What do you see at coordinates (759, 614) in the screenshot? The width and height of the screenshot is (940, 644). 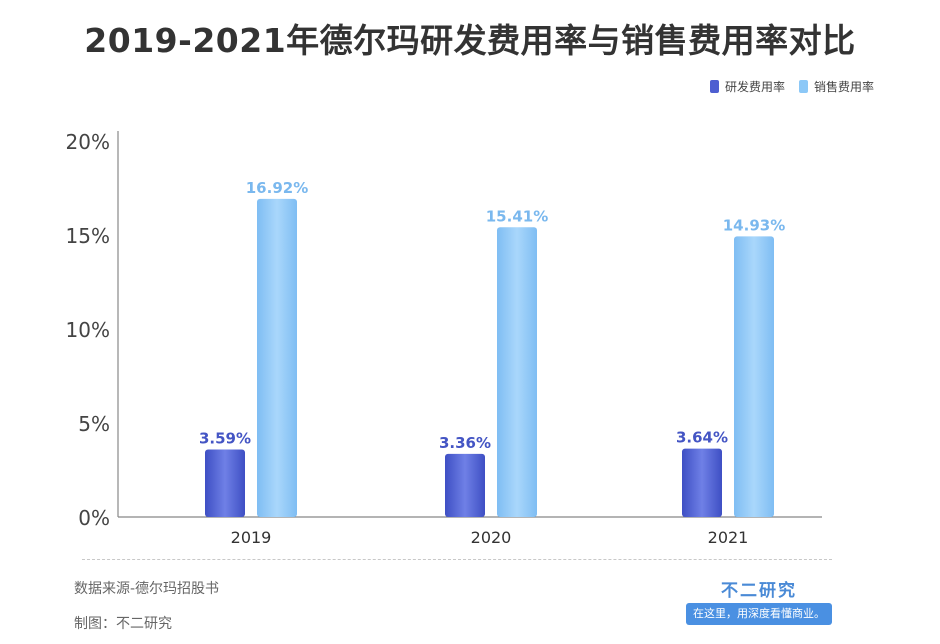 I see `brand-slogan: 在这里，用深度看懂商业。` at bounding box center [759, 614].